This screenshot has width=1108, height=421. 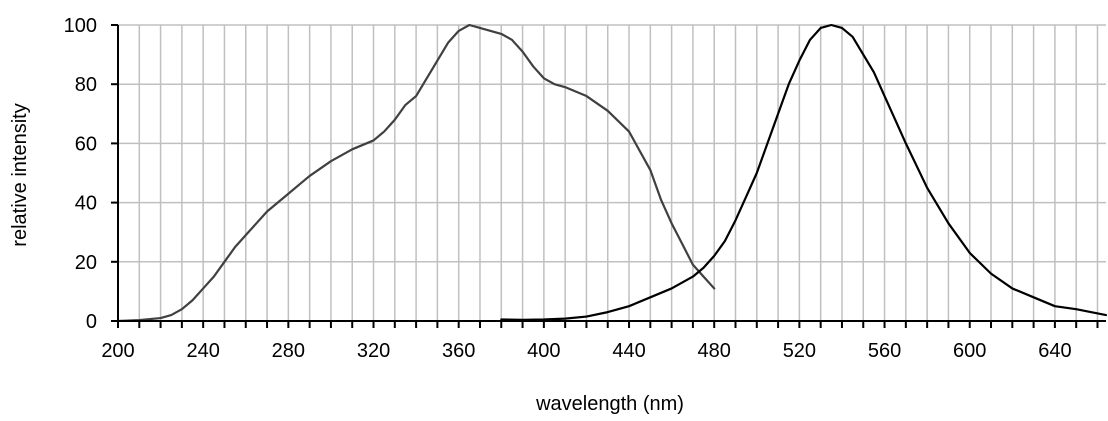 I want to click on x-tick-label: 240, so click(x=202, y=351).